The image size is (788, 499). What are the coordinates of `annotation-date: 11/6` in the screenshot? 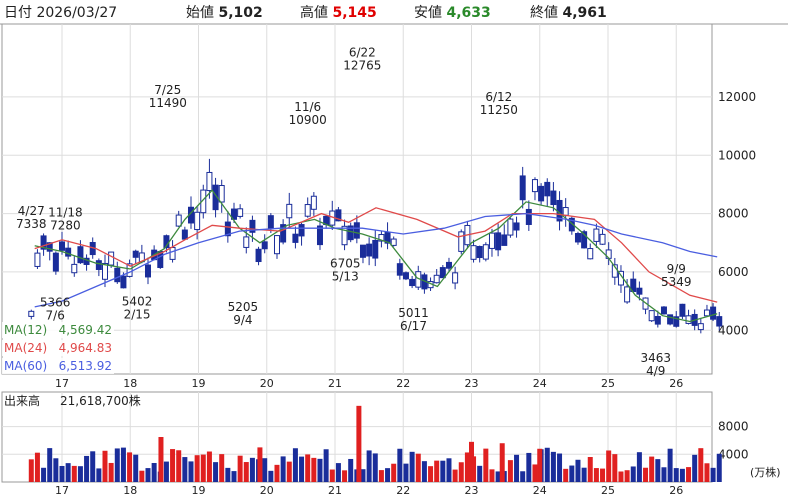 It's located at (307, 107).